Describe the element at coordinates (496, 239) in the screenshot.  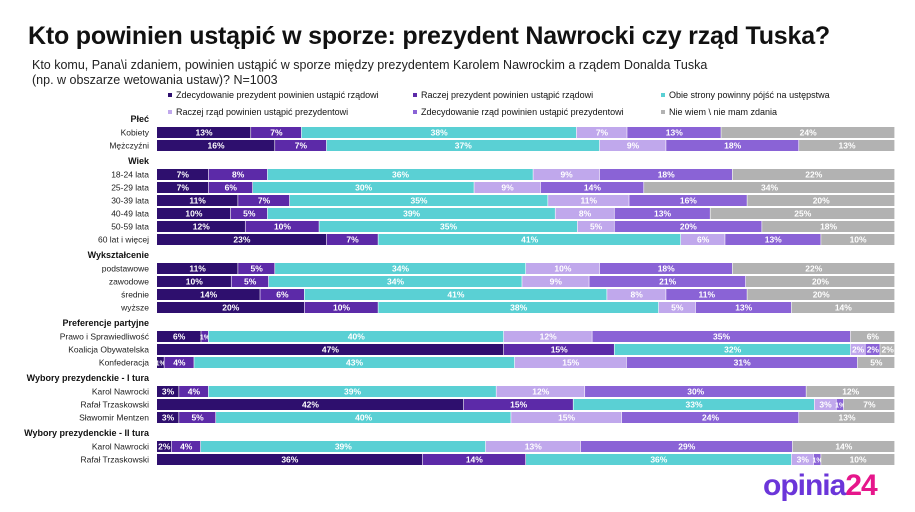
I see `bar-row-1-5: 60 lat i więcej 23% 7% 41% 6% 13% 10%` at that location.